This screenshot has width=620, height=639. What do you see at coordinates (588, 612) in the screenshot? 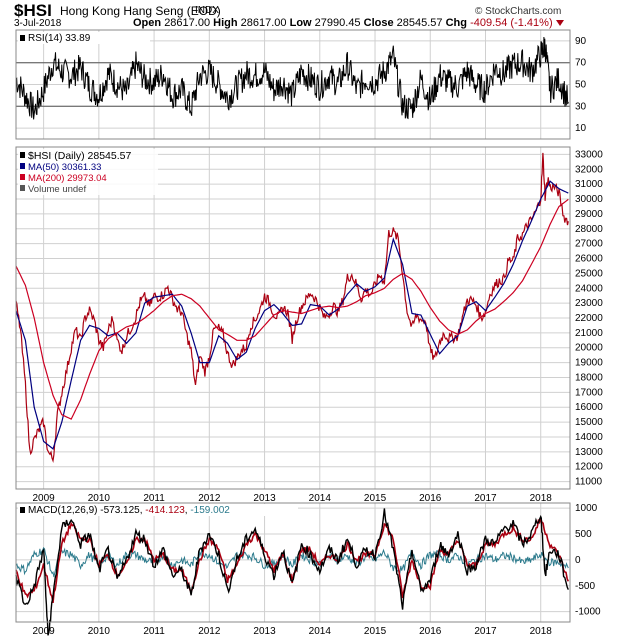
I see `macd-tick-label: -1000` at bounding box center [588, 612].